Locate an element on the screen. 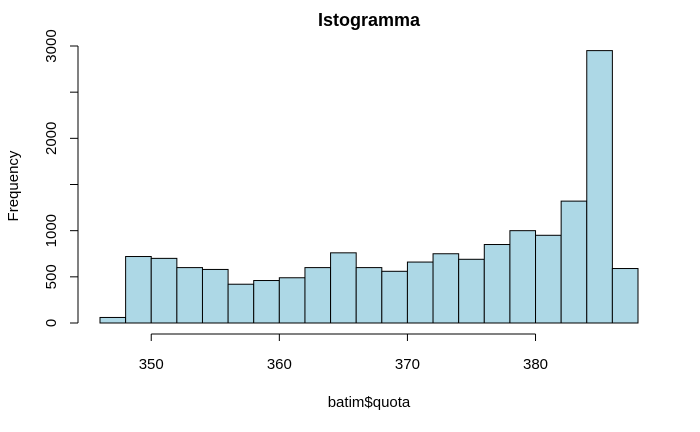 This screenshot has width=700, height=432. y-tick-label-0: 0 is located at coordinates (51, 323).